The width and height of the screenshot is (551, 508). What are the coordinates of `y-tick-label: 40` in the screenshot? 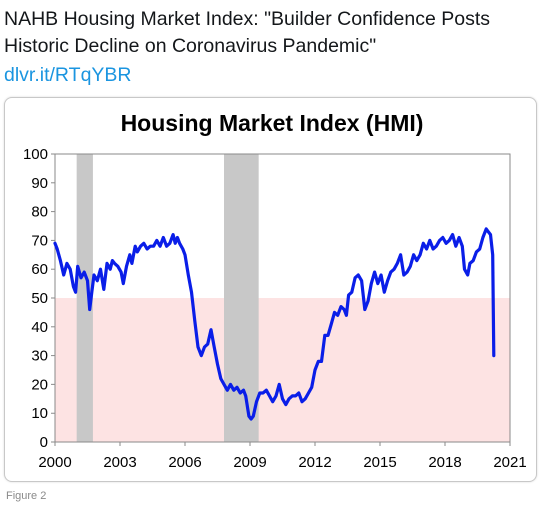 It's located at (39, 327).